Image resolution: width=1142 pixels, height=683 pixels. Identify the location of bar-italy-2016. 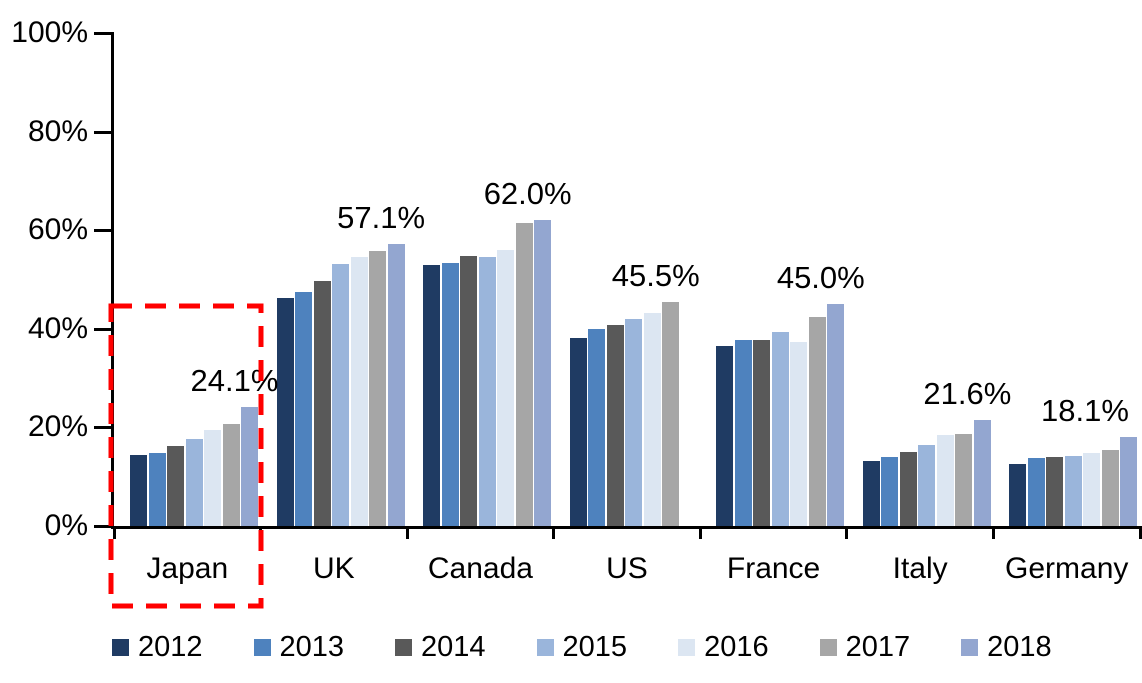
(945, 480).